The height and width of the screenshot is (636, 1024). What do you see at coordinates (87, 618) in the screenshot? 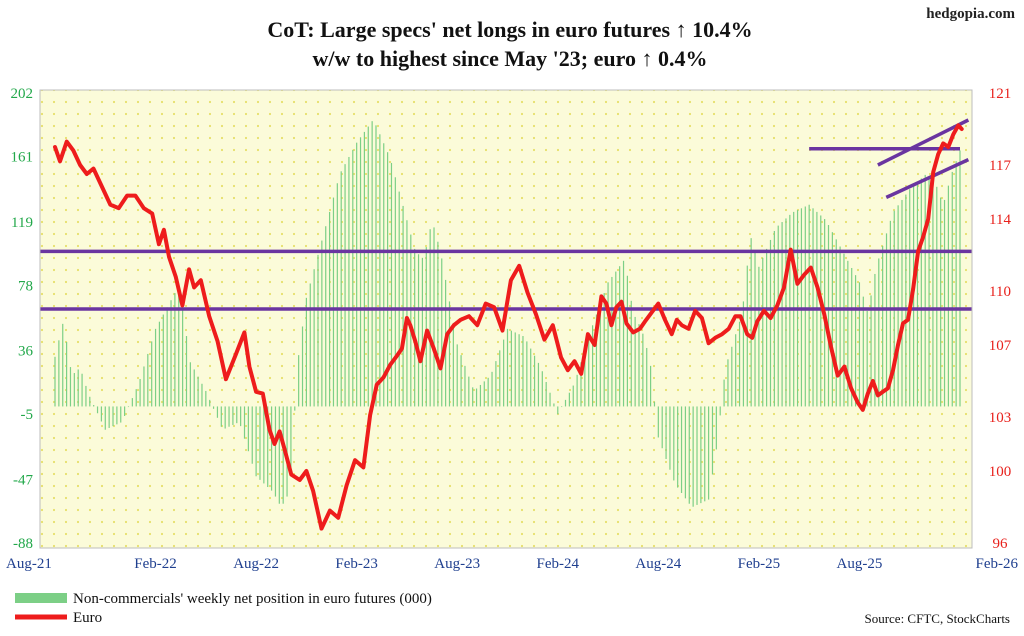
I see `legend-label-euro: Euro` at bounding box center [87, 618].